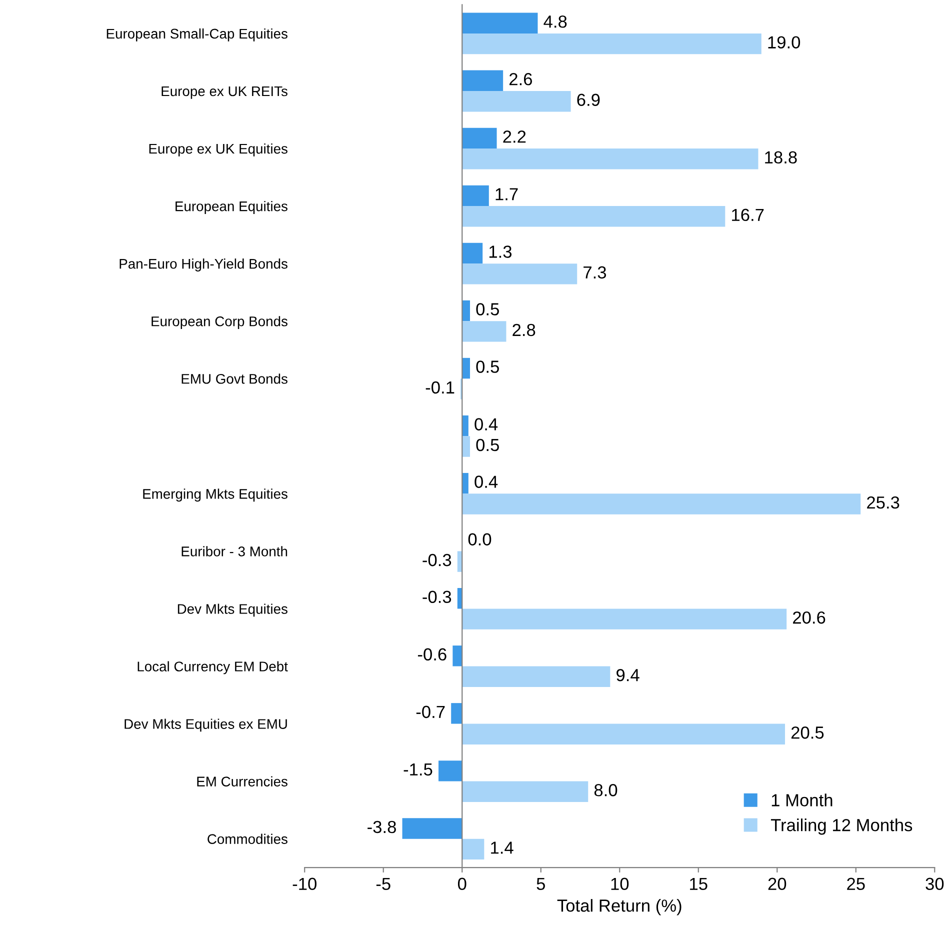 The width and height of the screenshot is (946, 942). Describe the element at coordinates (588, 100) in the screenshot. I see `data-label: 6.9` at that location.